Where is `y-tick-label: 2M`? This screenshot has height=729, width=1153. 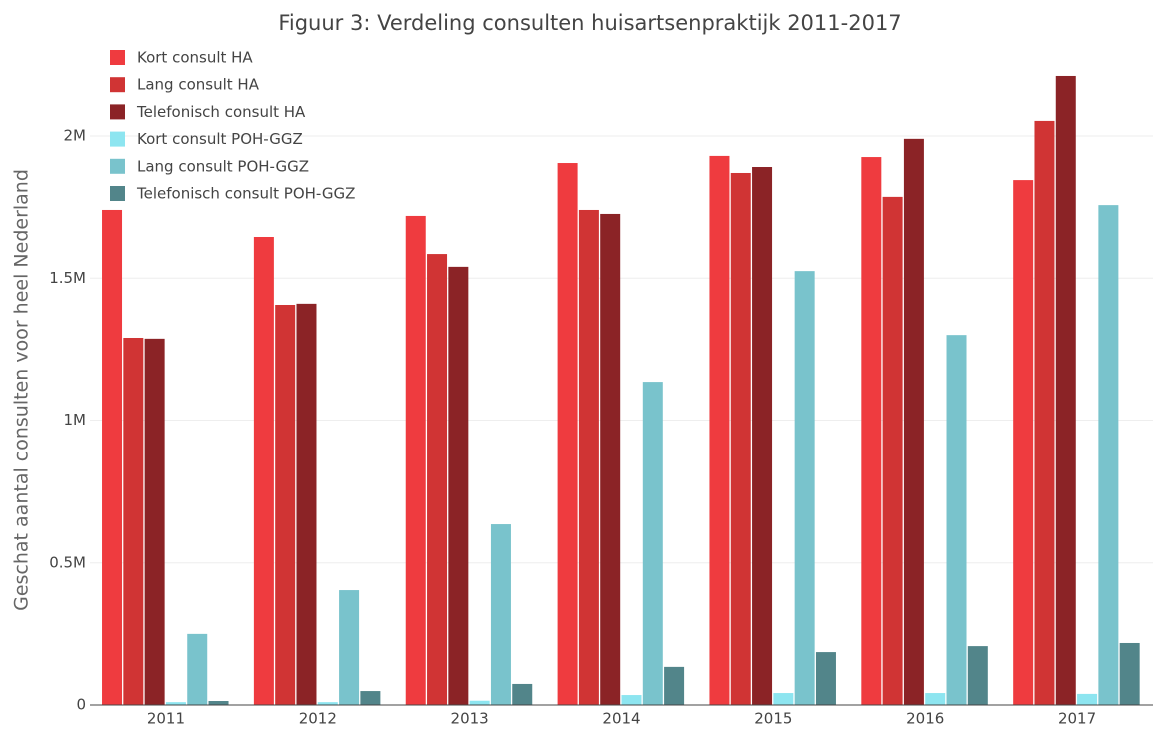 y-tick-label: 2M is located at coordinates (75, 136).